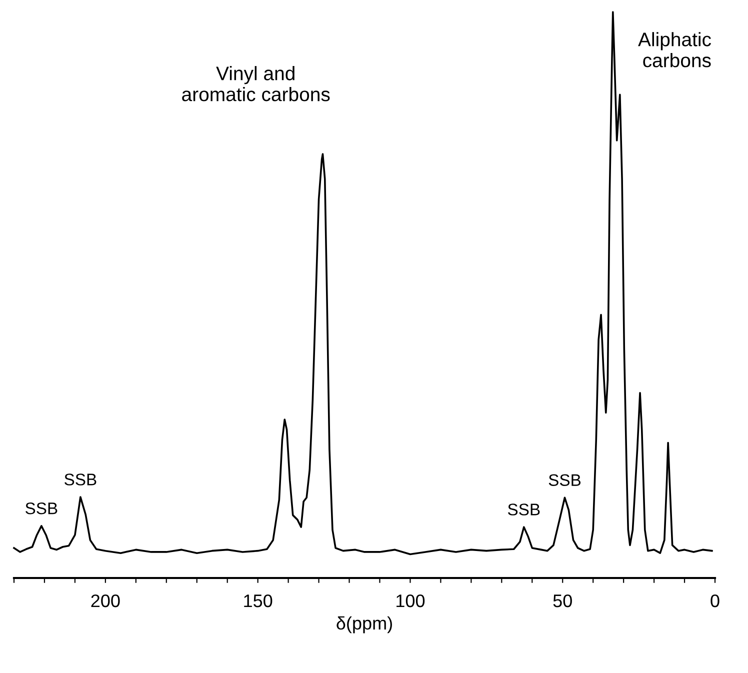  I want to click on x-tick-label: 100, so click(410, 601).